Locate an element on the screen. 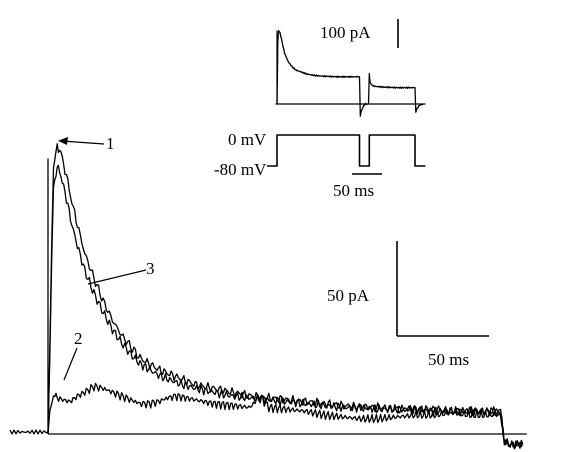 The height and width of the screenshot is (452, 565). trace-1-arrowhead is located at coordinates (63, 141).